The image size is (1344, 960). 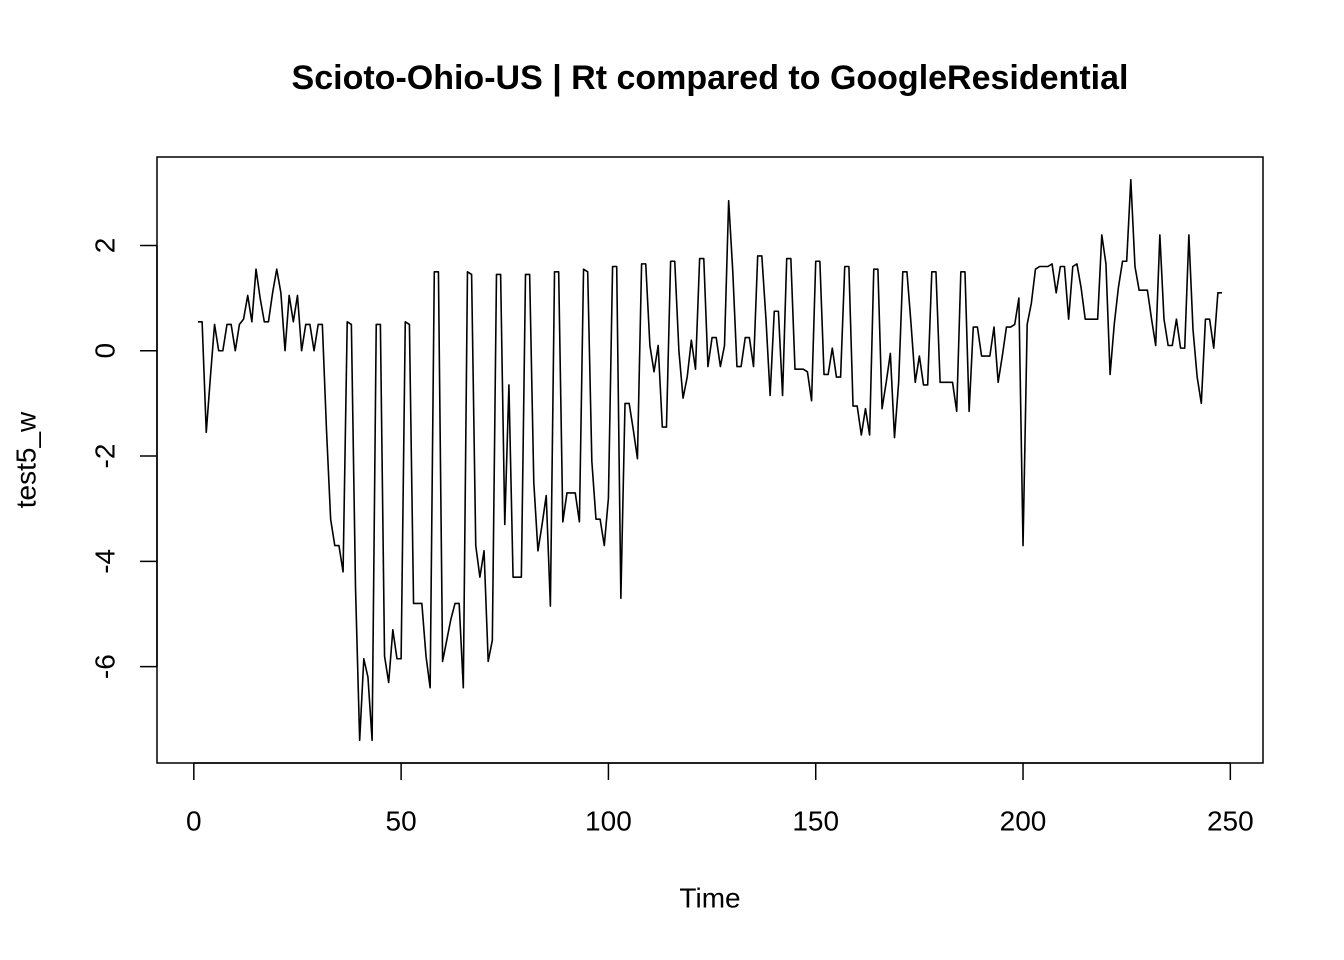 I want to click on x-tick-label: 50, so click(x=401, y=820).